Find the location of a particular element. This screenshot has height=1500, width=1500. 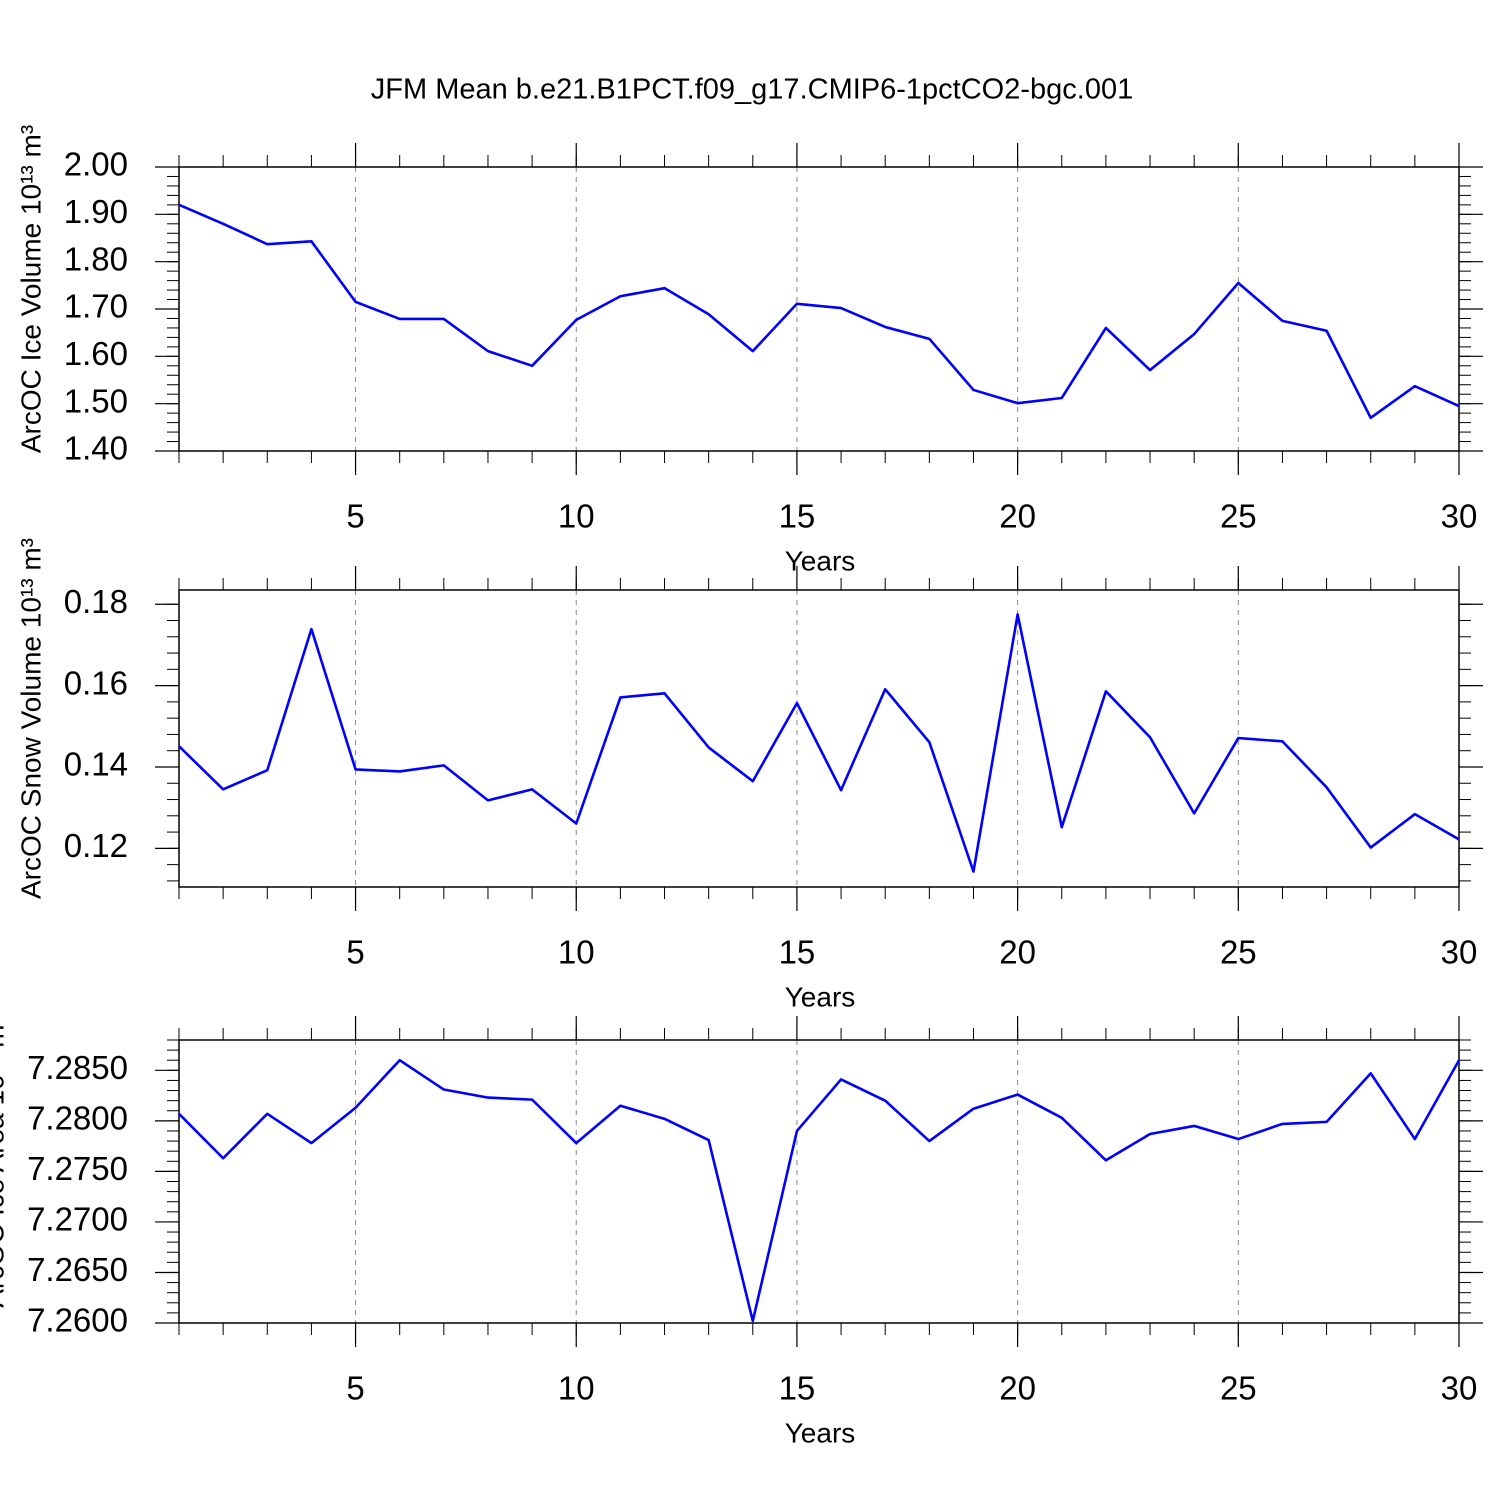

y-tick-label: 7.2700 is located at coordinates (77, 1219).